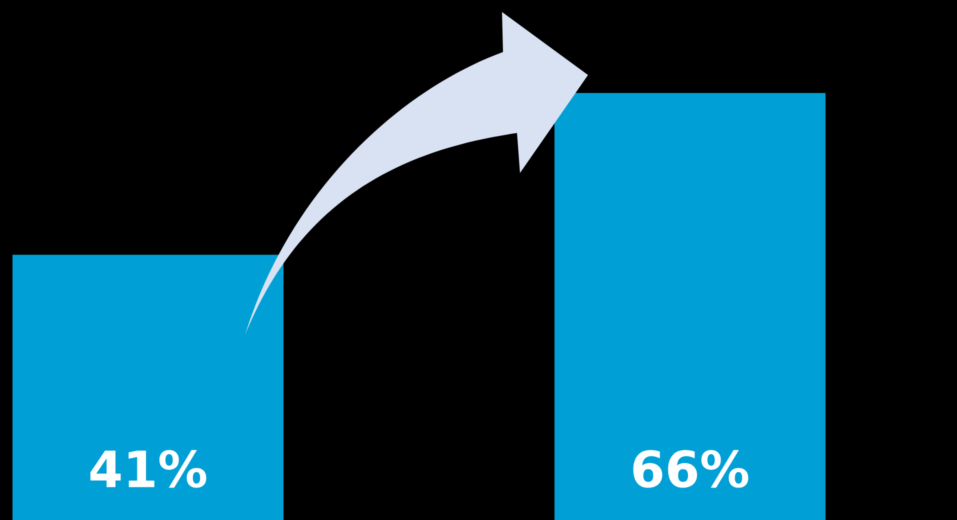 Image resolution: width=957 pixels, height=520 pixels. I want to click on data-label: 41%, so click(148, 469).